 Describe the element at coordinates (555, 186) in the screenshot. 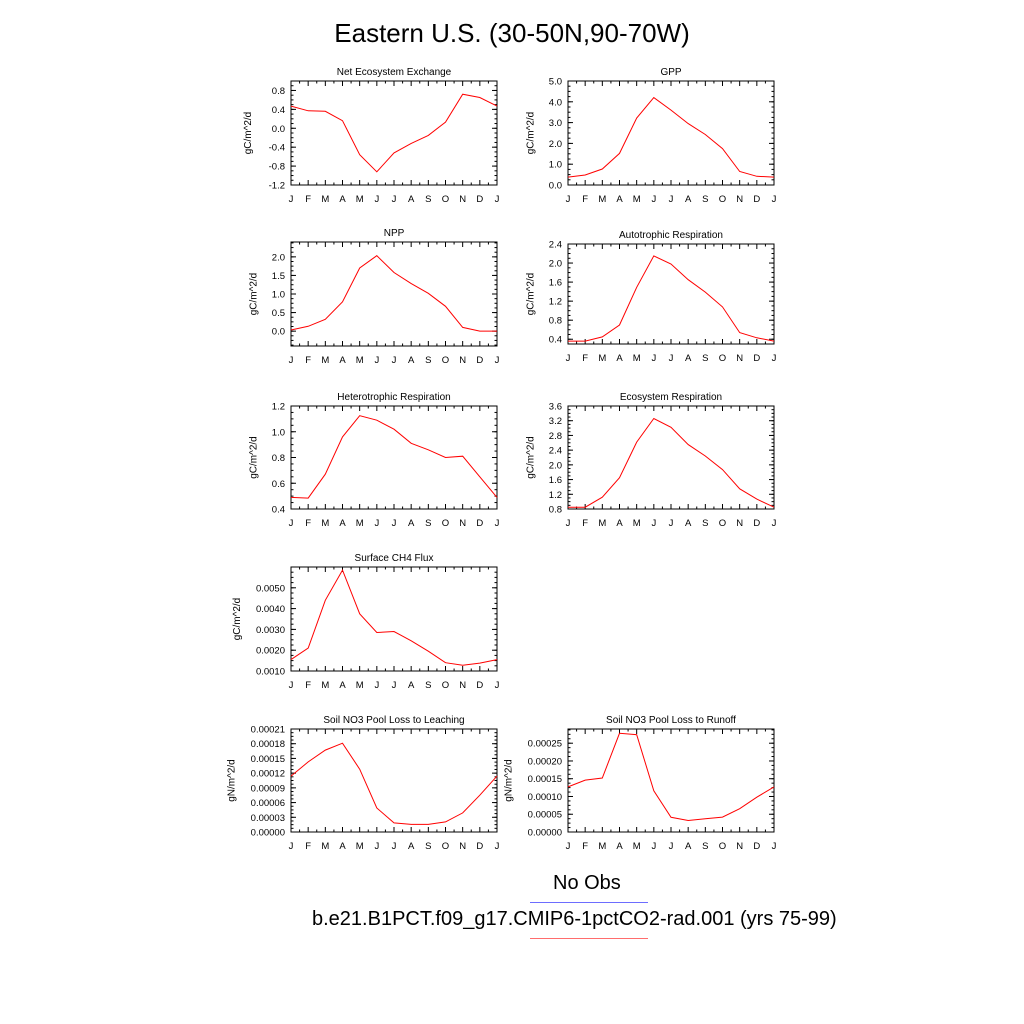

I see `panel-2-ytick-label: 0.0` at that location.